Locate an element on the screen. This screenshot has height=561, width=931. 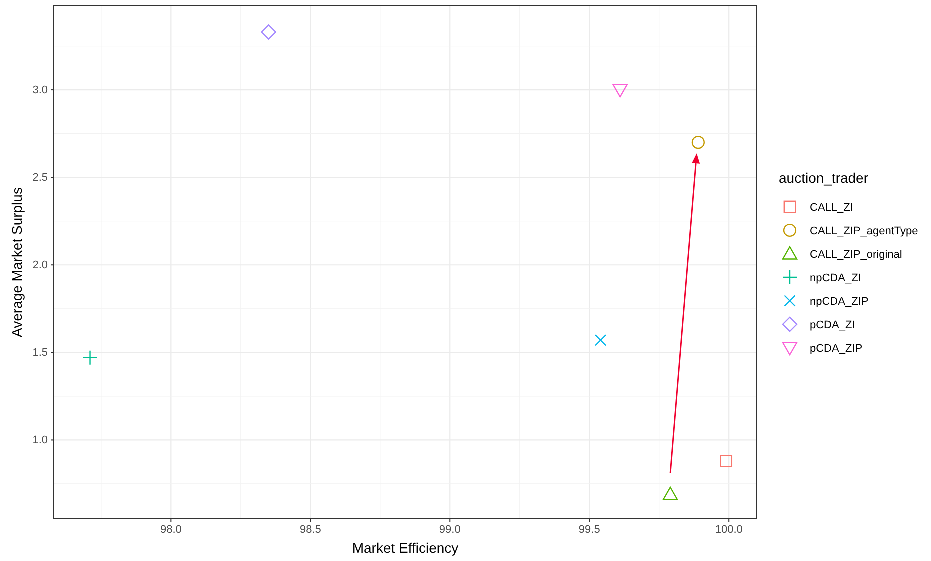
x-tick-label: 98.0 is located at coordinates (171, 530).